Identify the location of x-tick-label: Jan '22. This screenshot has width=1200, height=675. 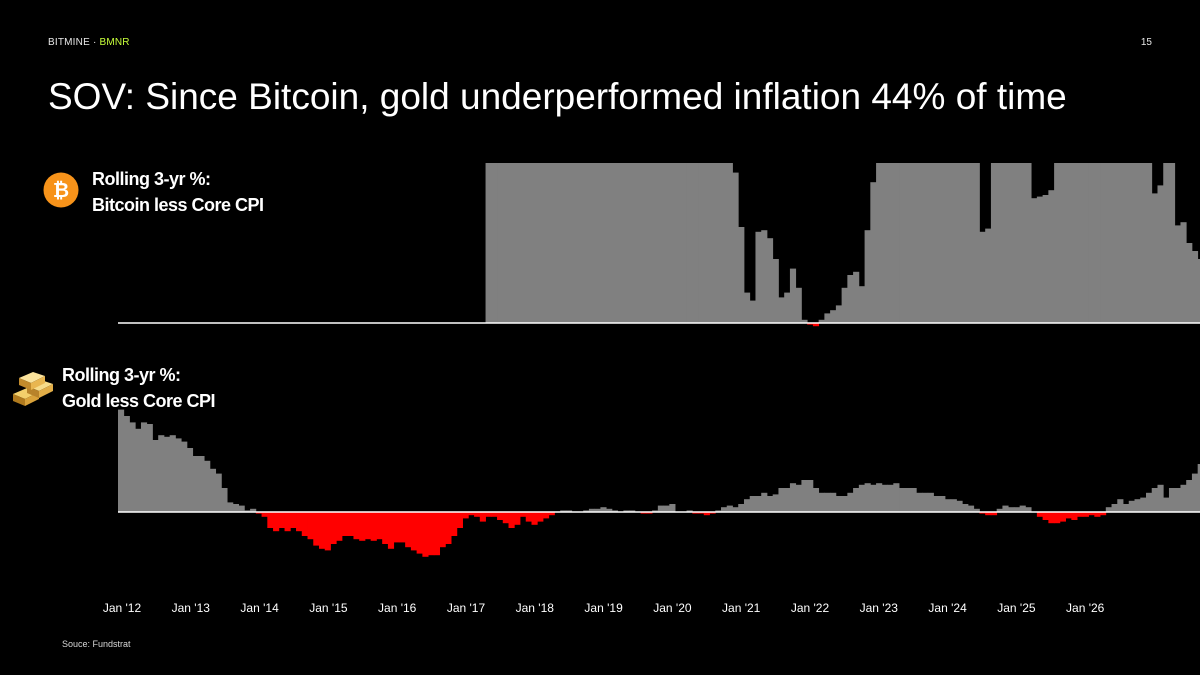
(810, 608).